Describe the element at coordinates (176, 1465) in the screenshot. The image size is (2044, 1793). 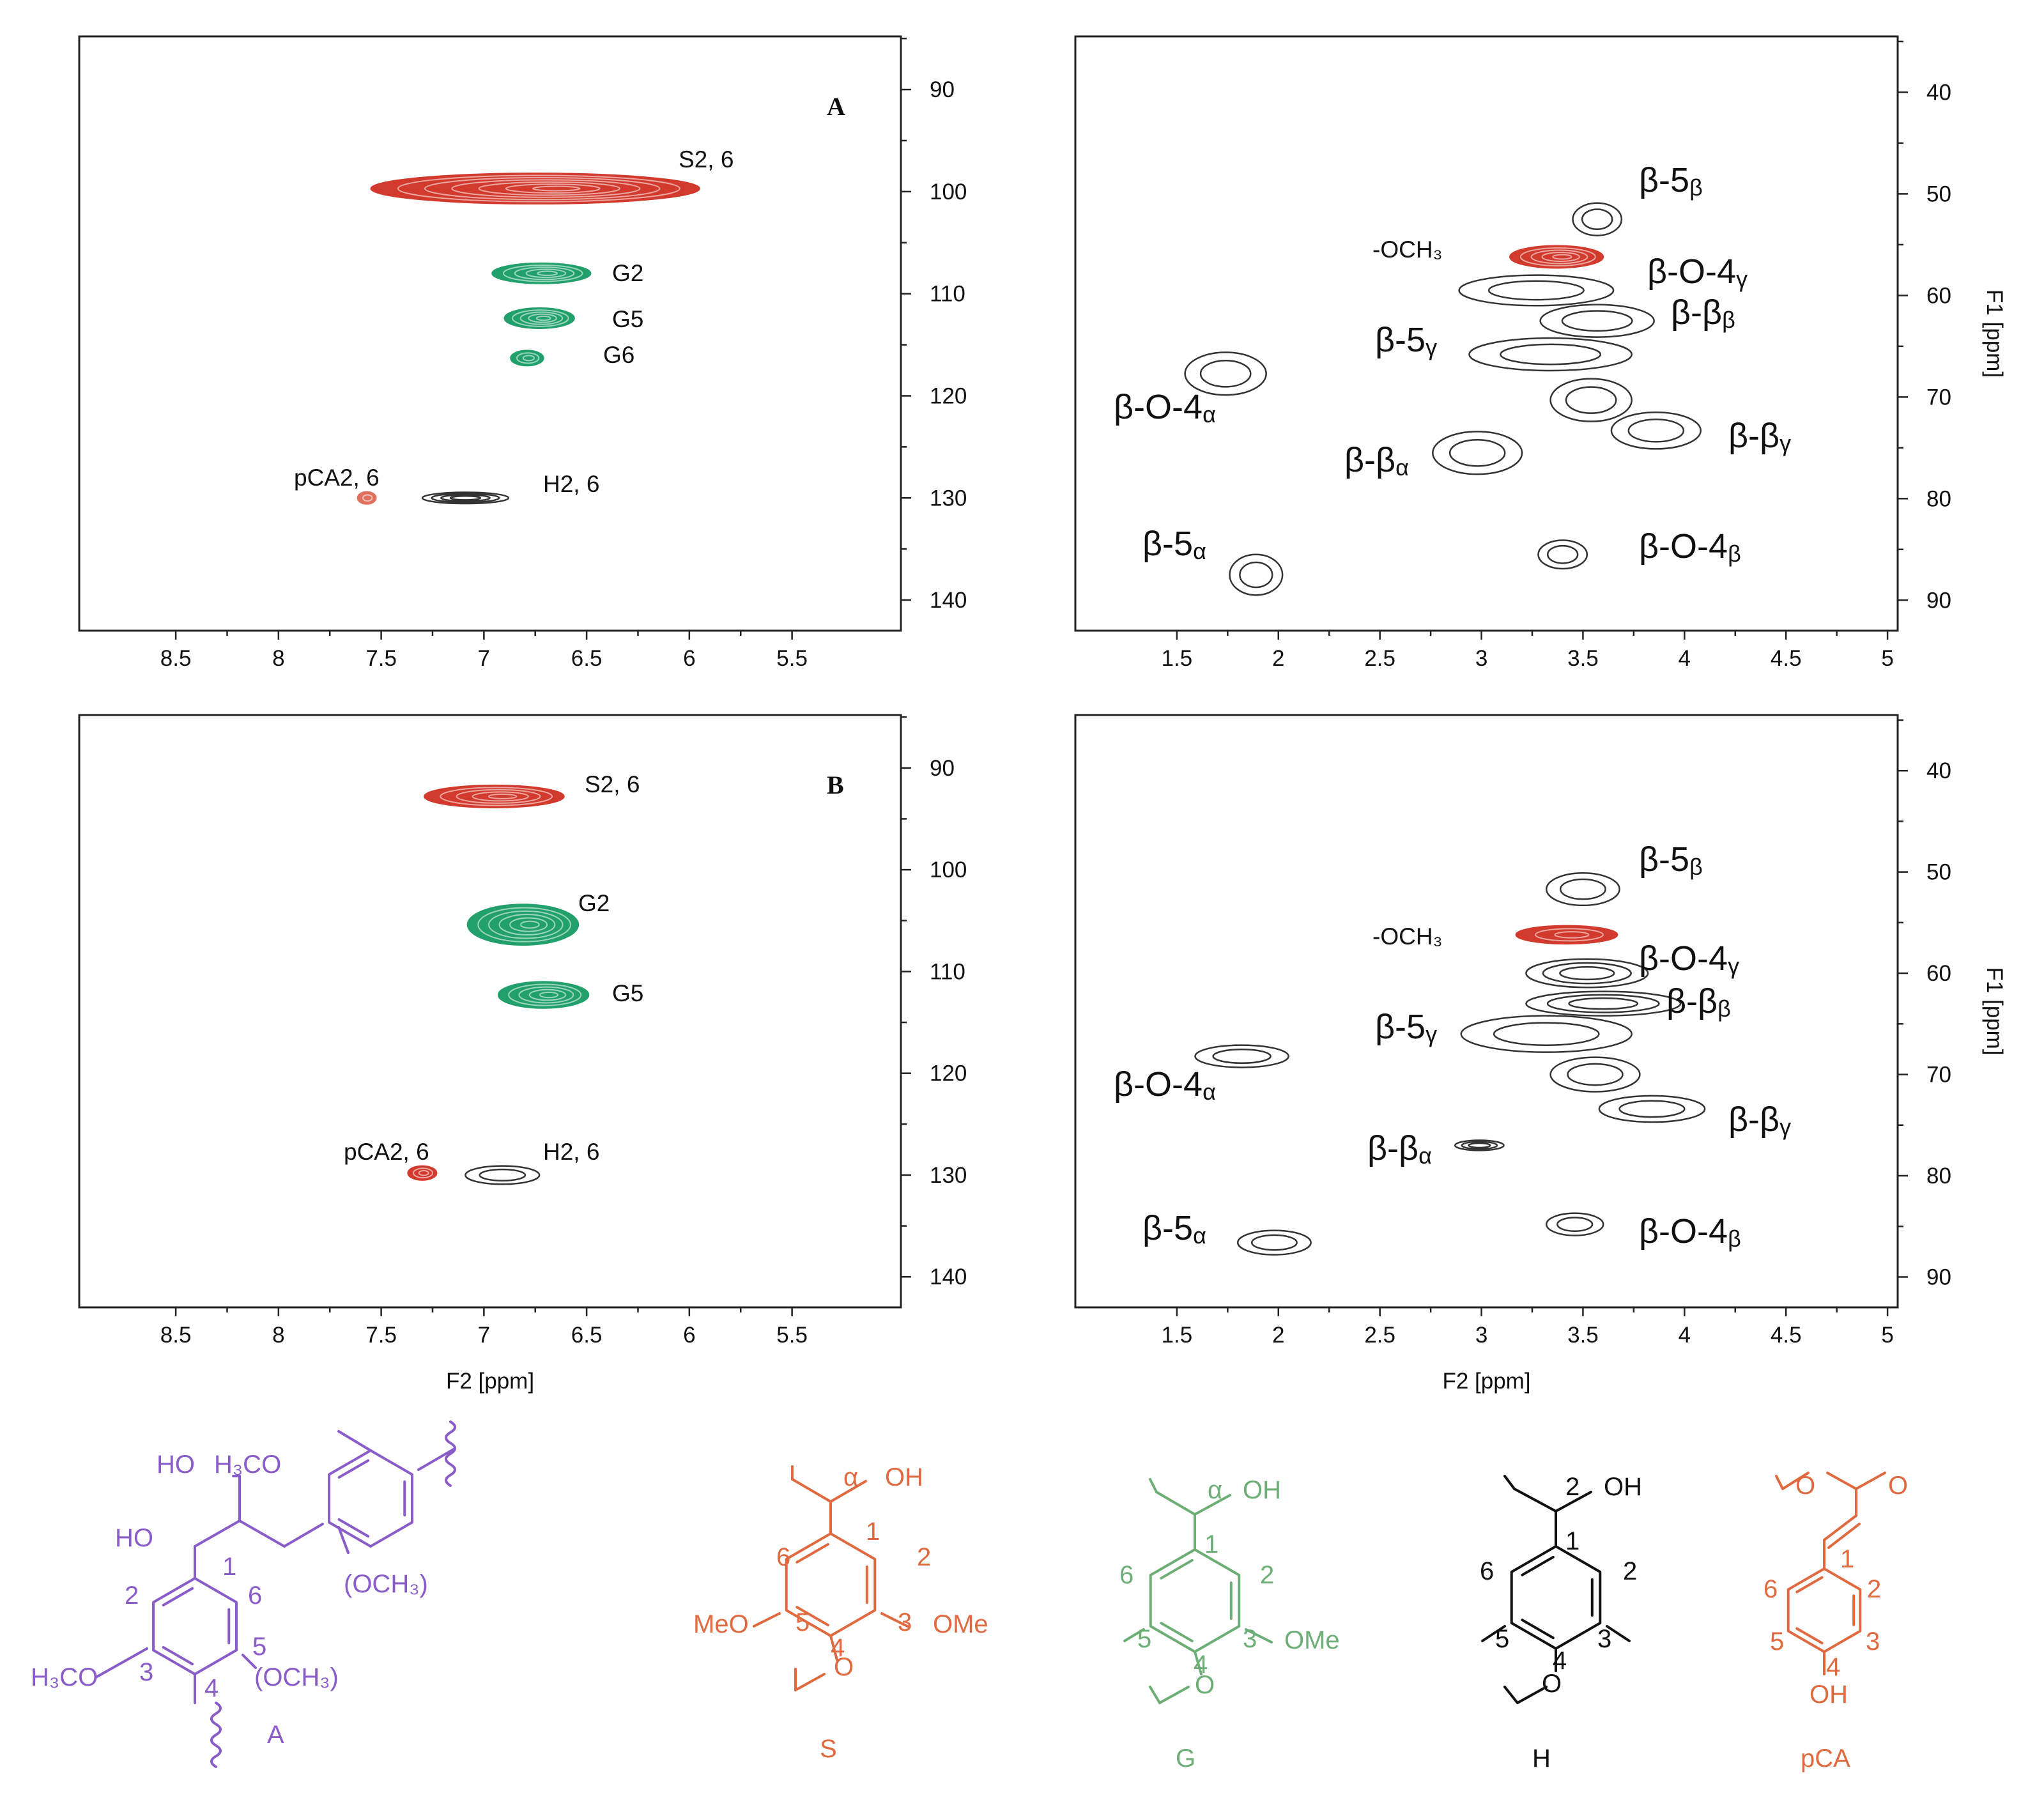
I see `structure-text: HO` at that location.